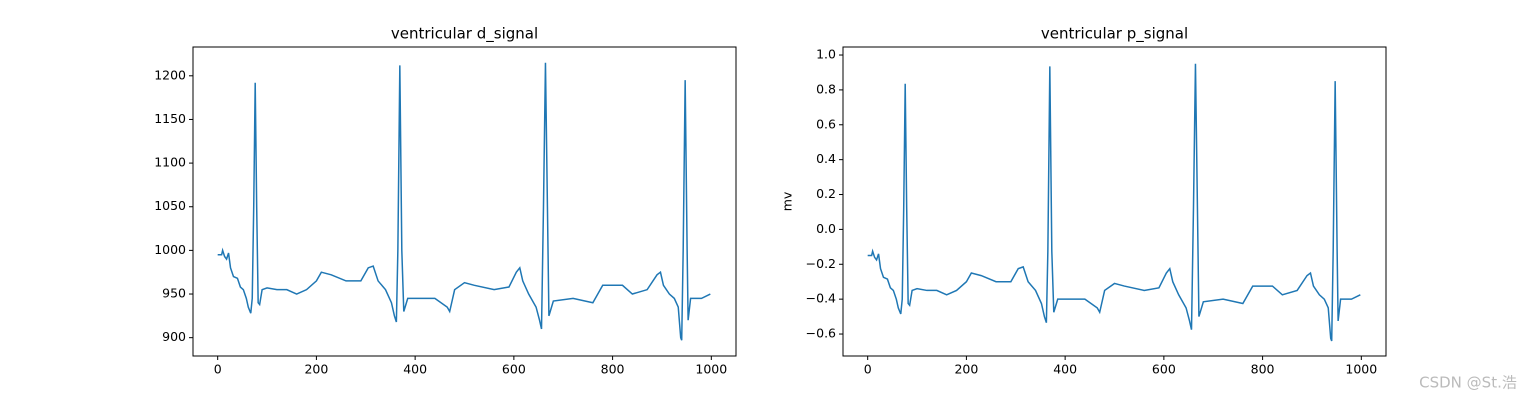  Describe the element at coordinates (1114, 34) in the screenshot. I see `chart-title: ventricular p_signal` at that location.